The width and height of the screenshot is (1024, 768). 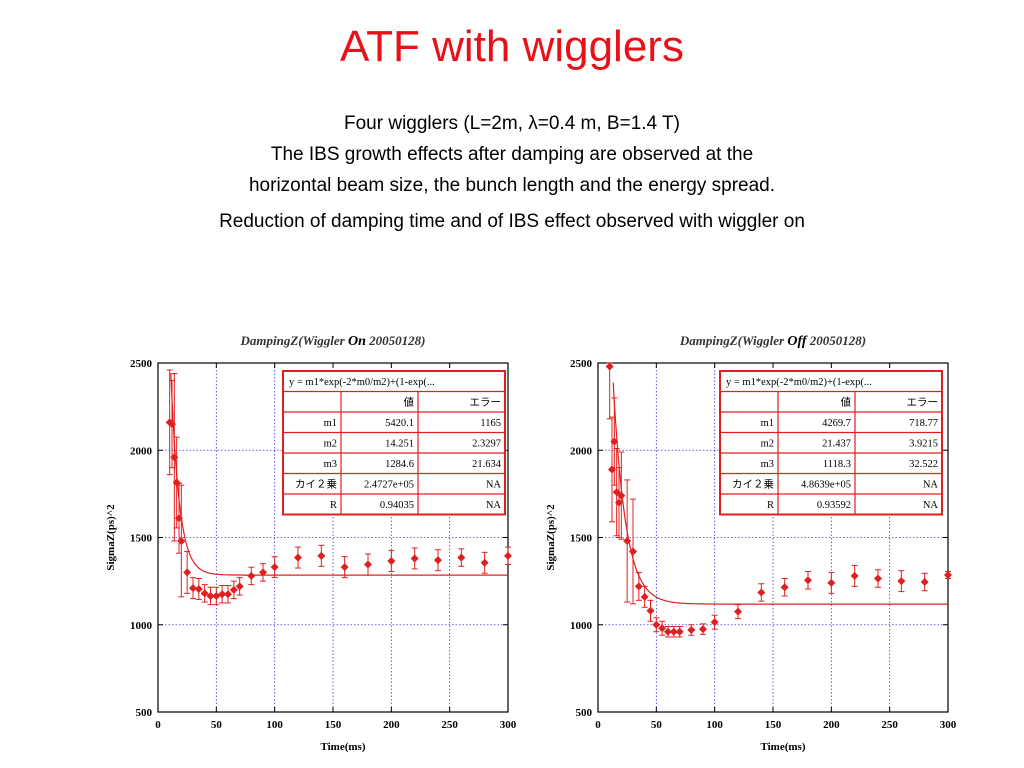 I want to click on y-axis-label: SigmaZ(ps)^2, so click(x=551, y=537).